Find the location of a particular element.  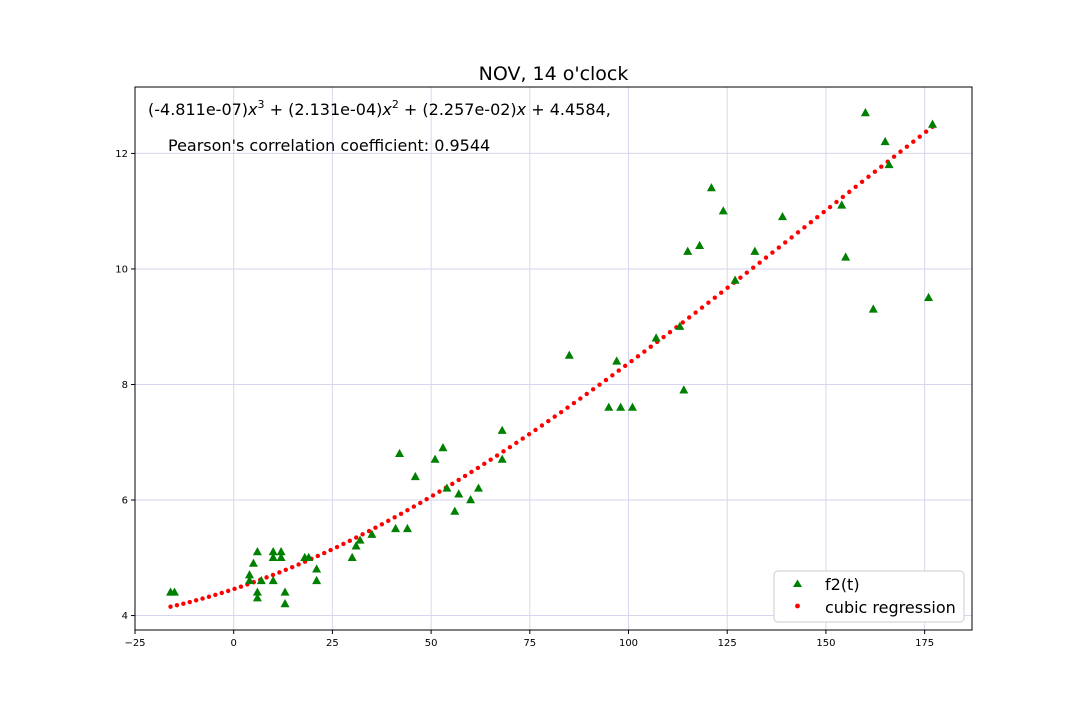

equation-var-x2: x is located at coordinates (386, 109).